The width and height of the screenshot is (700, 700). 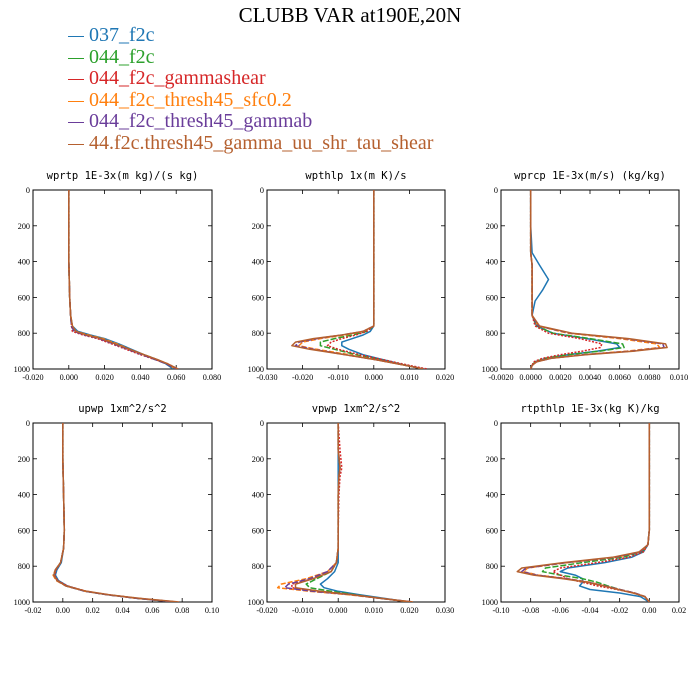 I want to click on x-tick-label: 0.080, so click(x=212, y=377).